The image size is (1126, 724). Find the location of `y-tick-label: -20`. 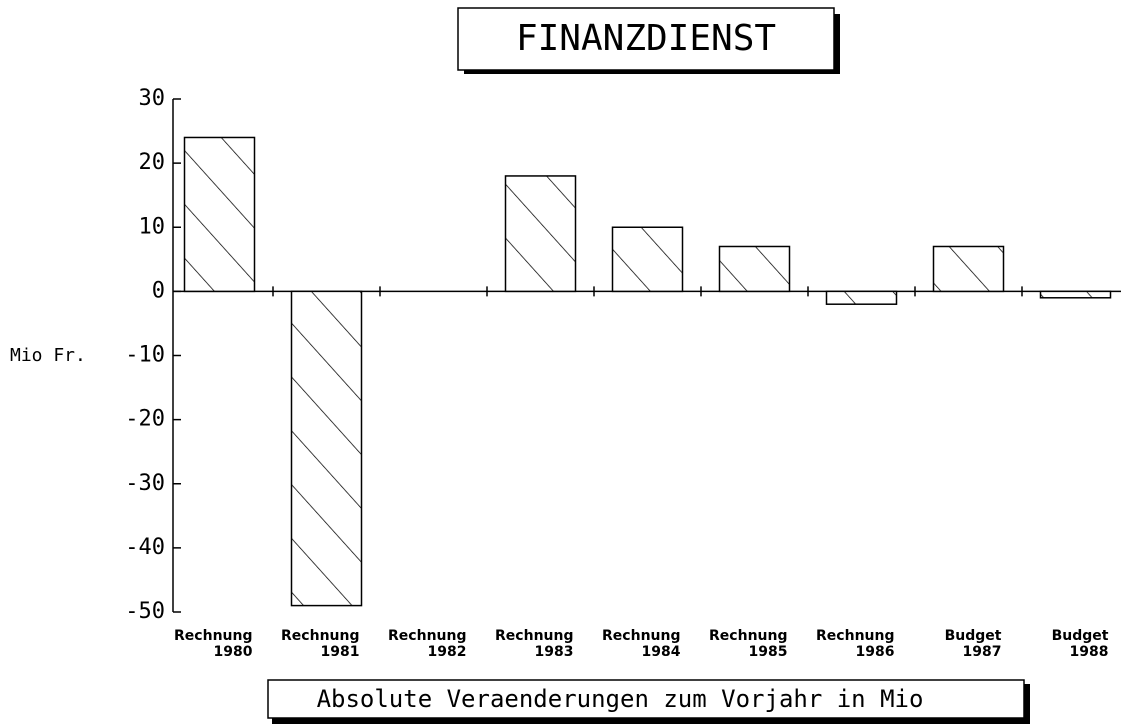

y-tick-label: -20 is located at coordinates (145, 419).